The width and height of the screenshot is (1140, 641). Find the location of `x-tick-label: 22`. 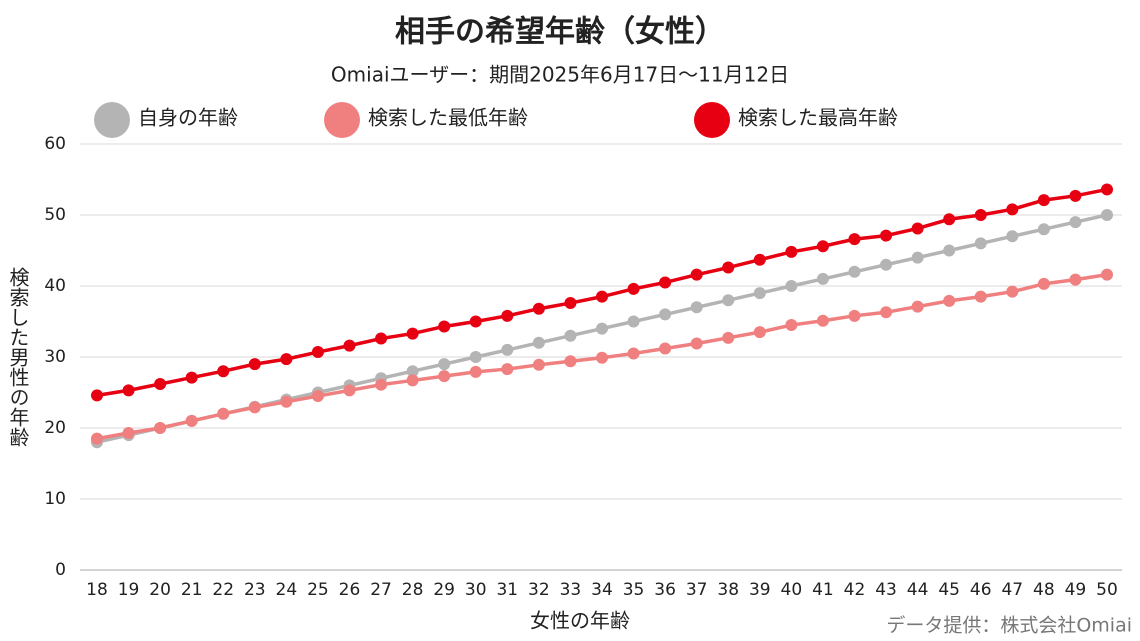

x-tick-label: 22 is located at coordinates (223, 590).